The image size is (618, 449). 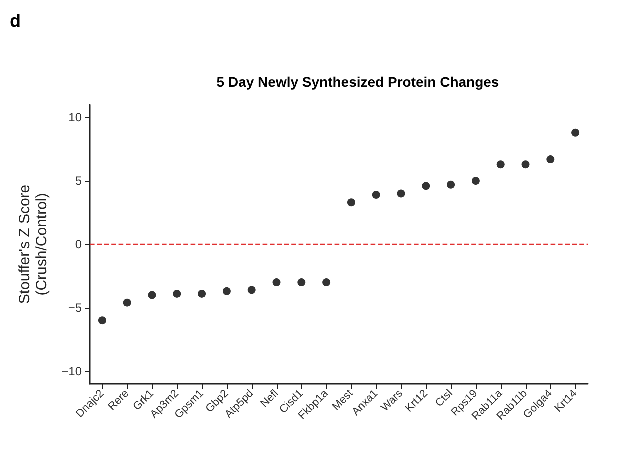 I want to click on y-tick-label: −10, so click(x=72, y=371).